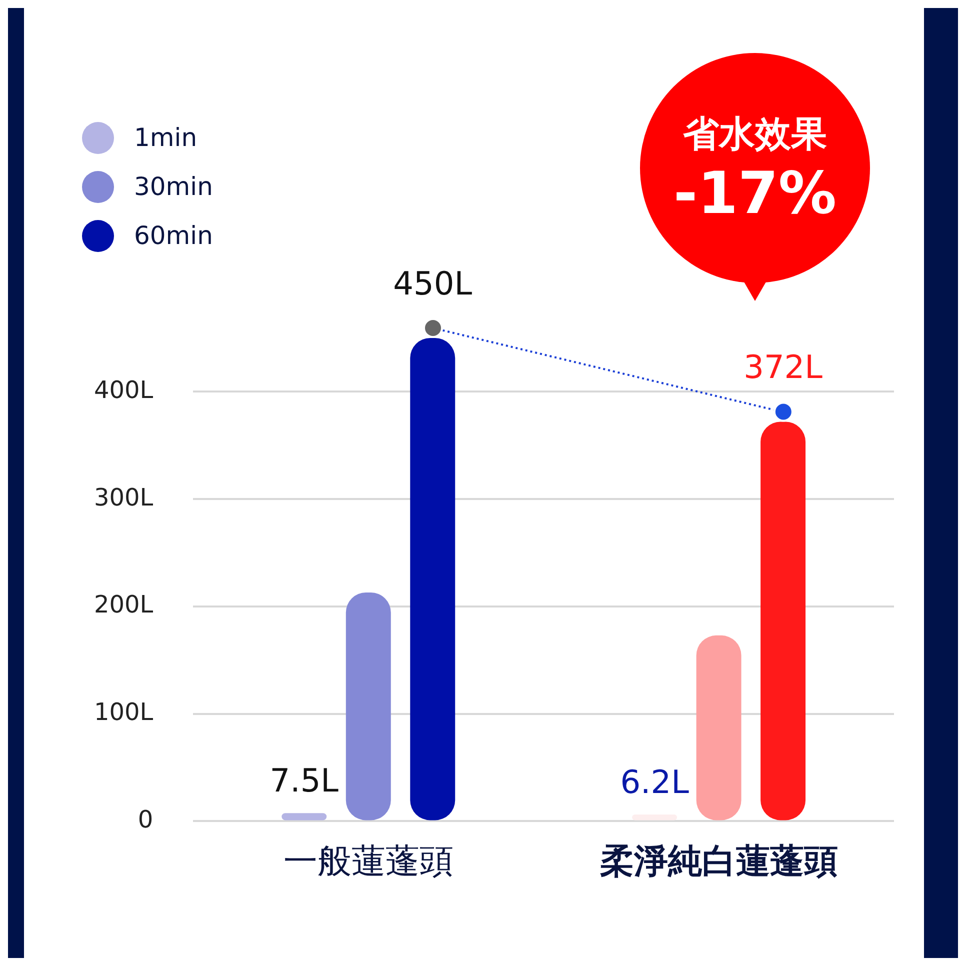 The image size is (966, 966). Describe the element at coordinates (304, 780) in the screenshot. I see `data-label: 7.5L` at that location.